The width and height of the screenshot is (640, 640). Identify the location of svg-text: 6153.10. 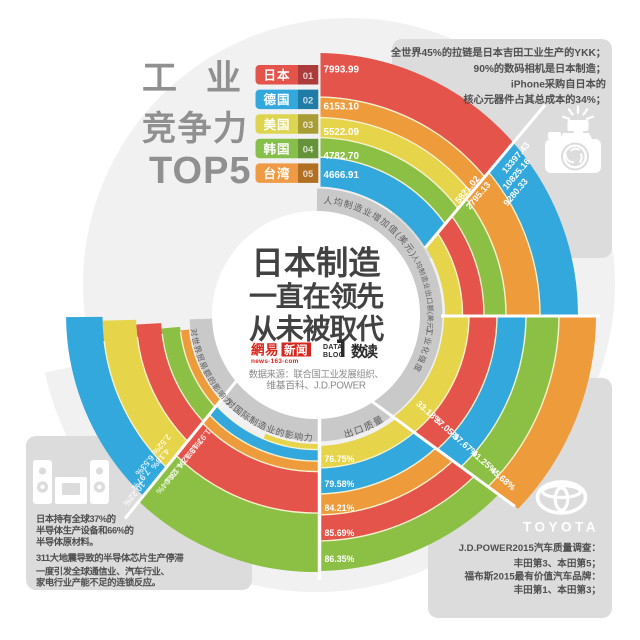
(342, 107).